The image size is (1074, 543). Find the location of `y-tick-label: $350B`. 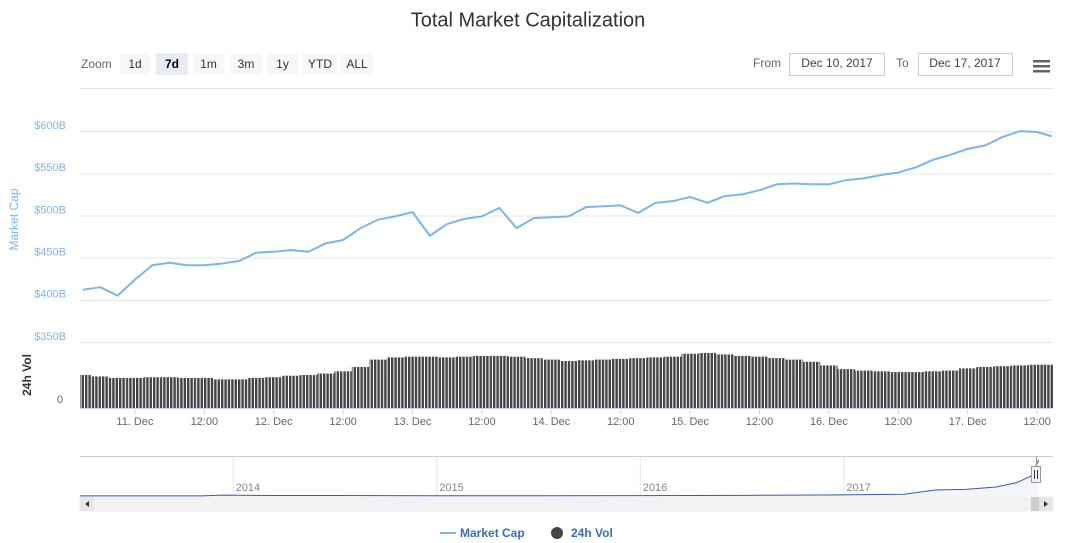

y-tick-label: $350B is located at coordinates (50, 337).